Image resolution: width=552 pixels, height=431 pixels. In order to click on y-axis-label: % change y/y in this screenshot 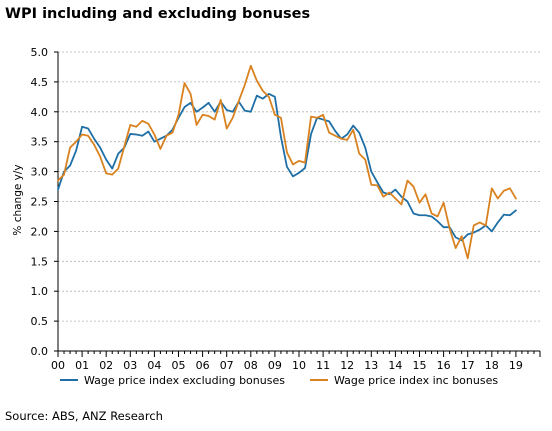, I will do `click(18, 199)`.